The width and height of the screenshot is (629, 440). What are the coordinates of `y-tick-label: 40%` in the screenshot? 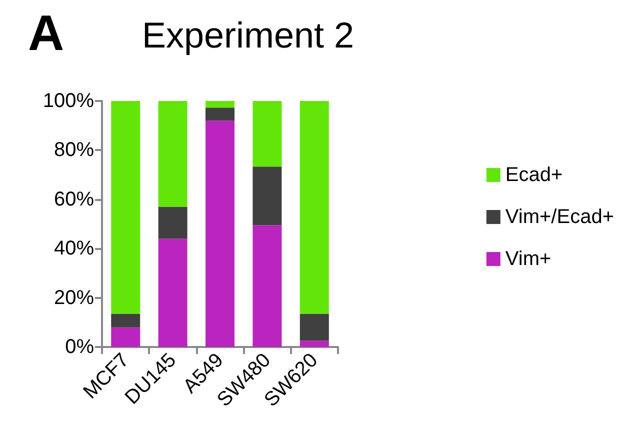 It's located at (74, 249).